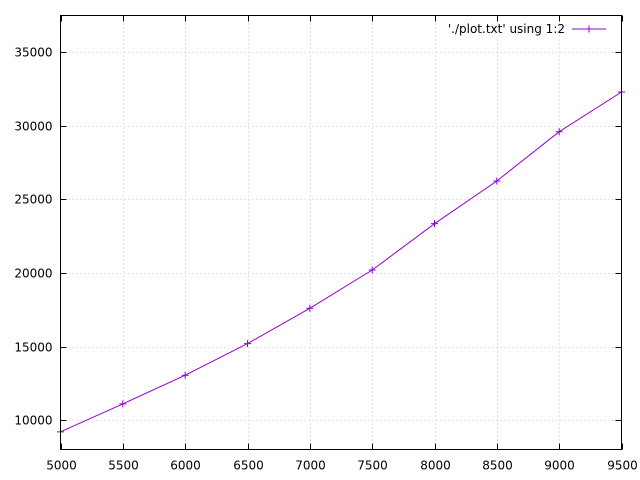 The width and height of the screenshot is (640, 480). Describe the element at coordinates (248, 466) in the screenshot. I see `x-tick-label: 6500` at that location.